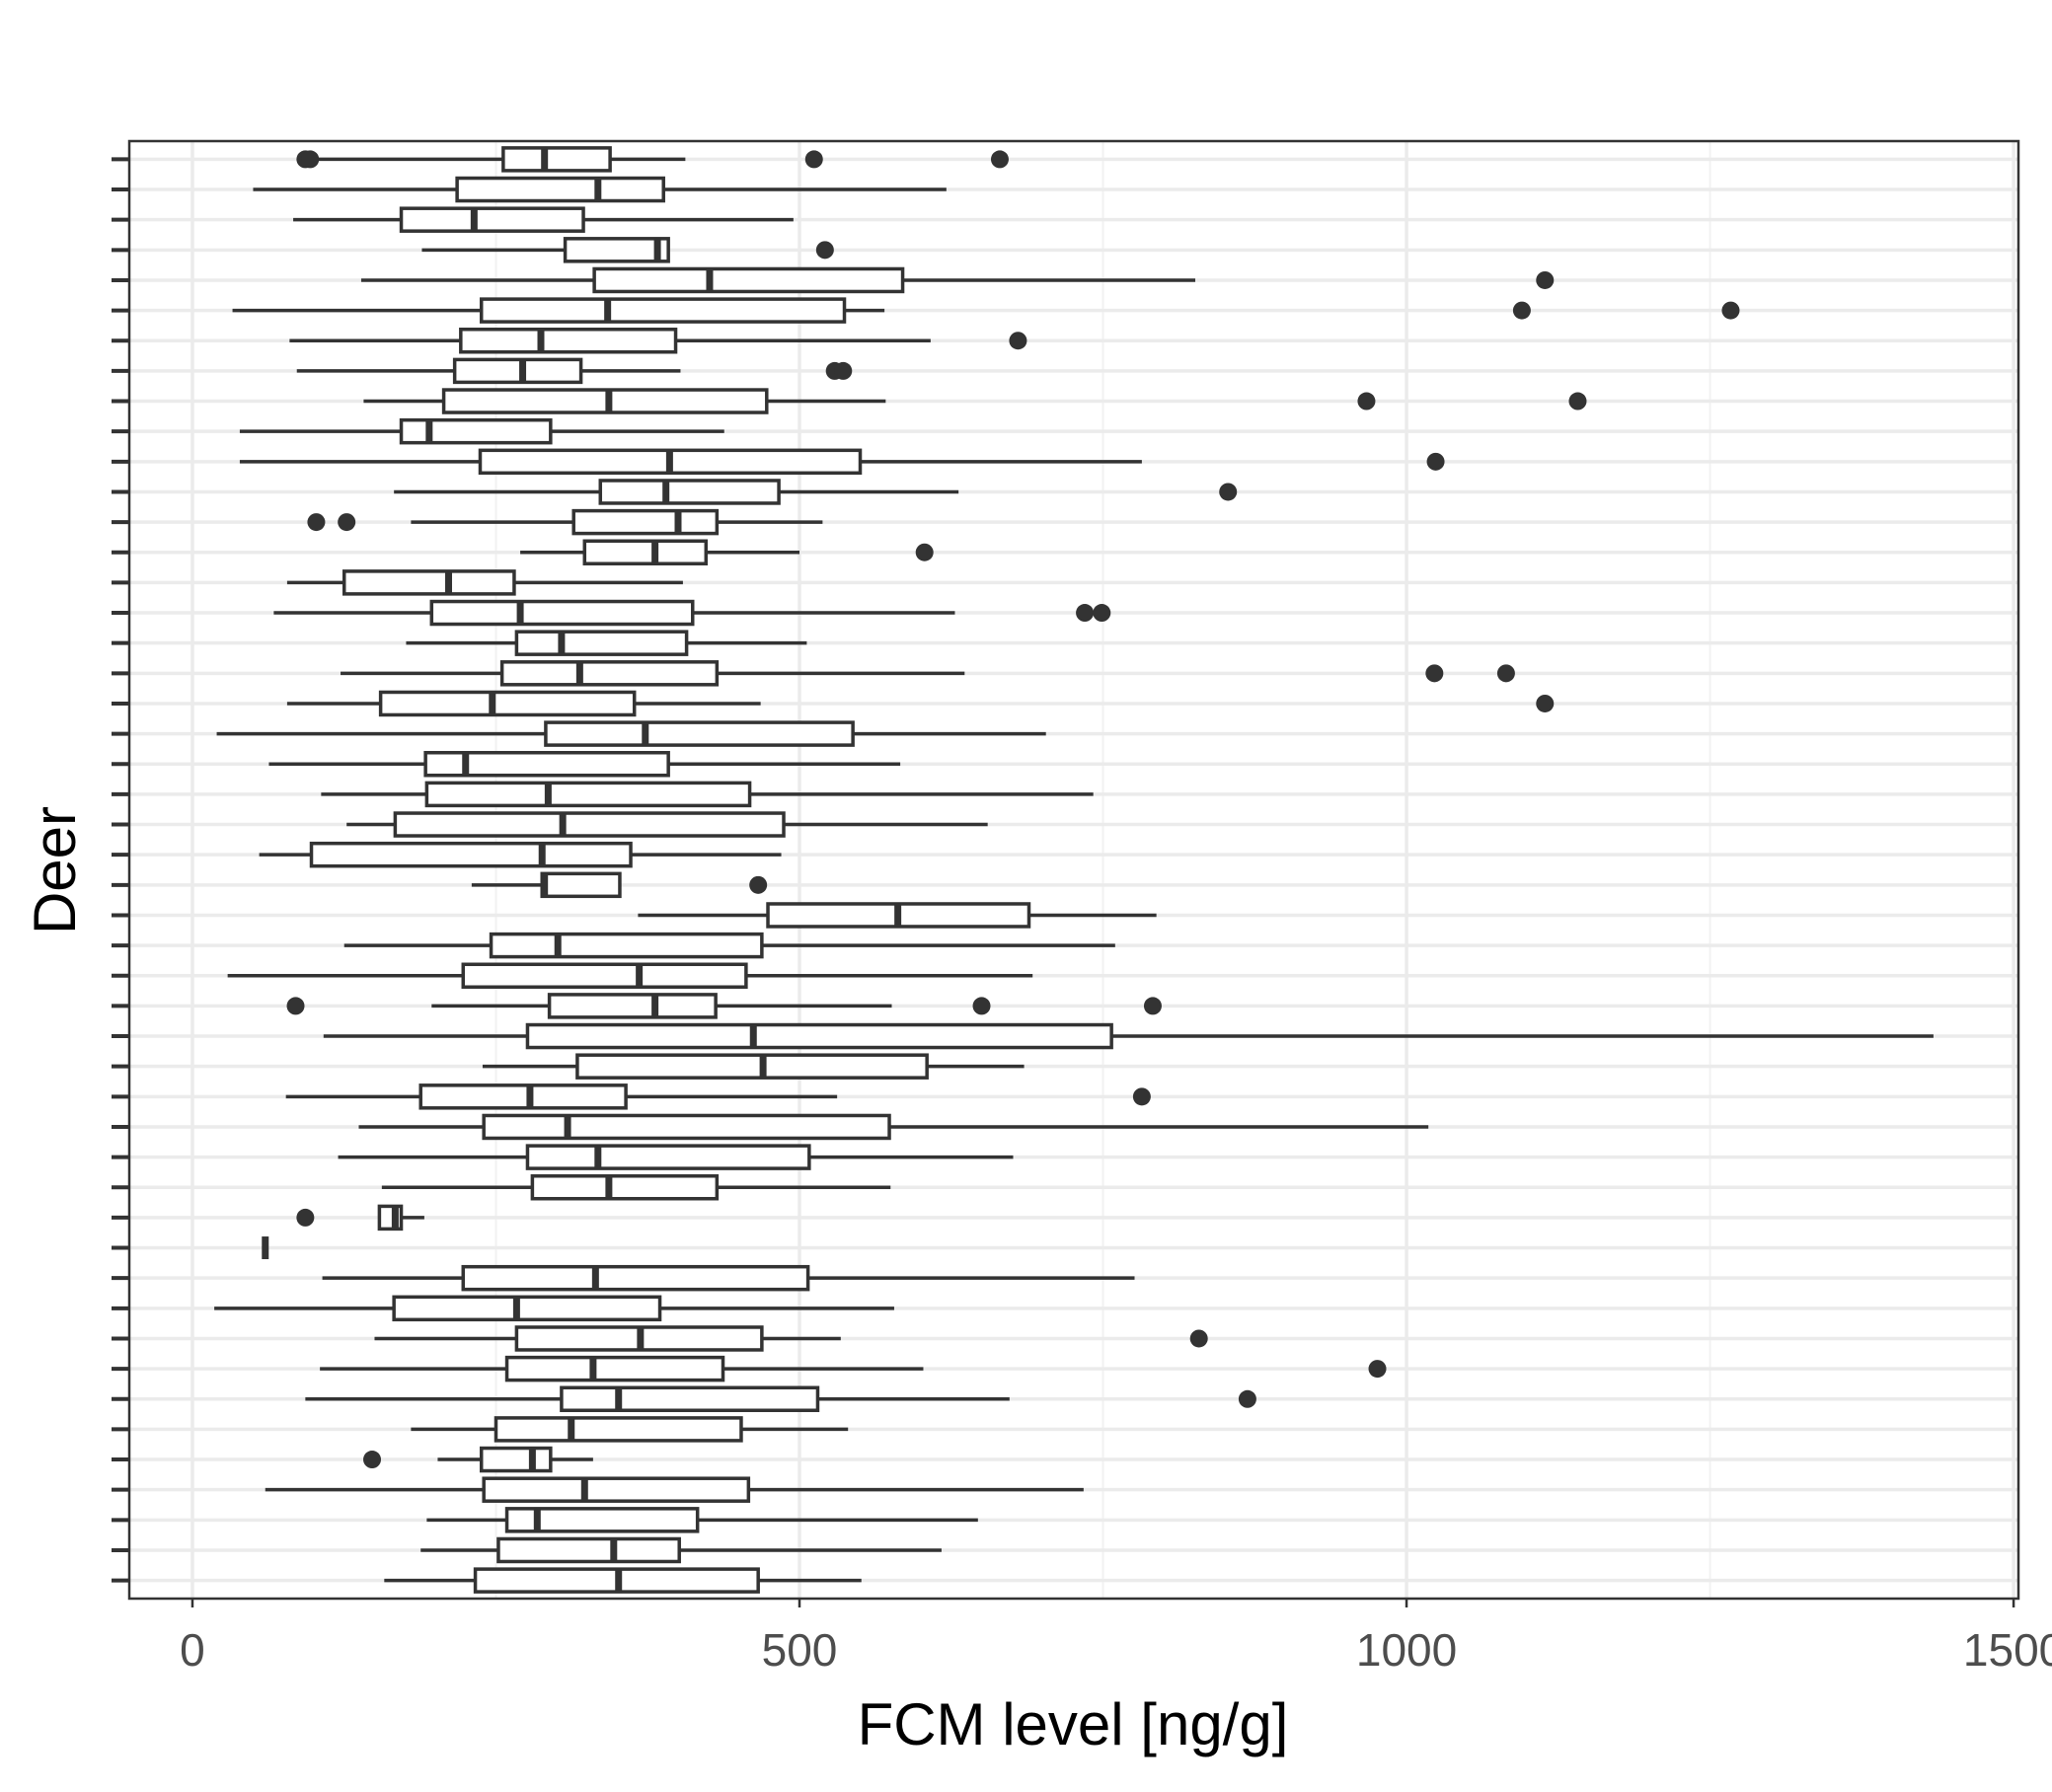 The height and width of the screenshot is (1792, 2052). What do you see at coordinates (800, 1650) in the screenshot?
I see `x-tick-label: 500` at bounding box center [800, 1650].